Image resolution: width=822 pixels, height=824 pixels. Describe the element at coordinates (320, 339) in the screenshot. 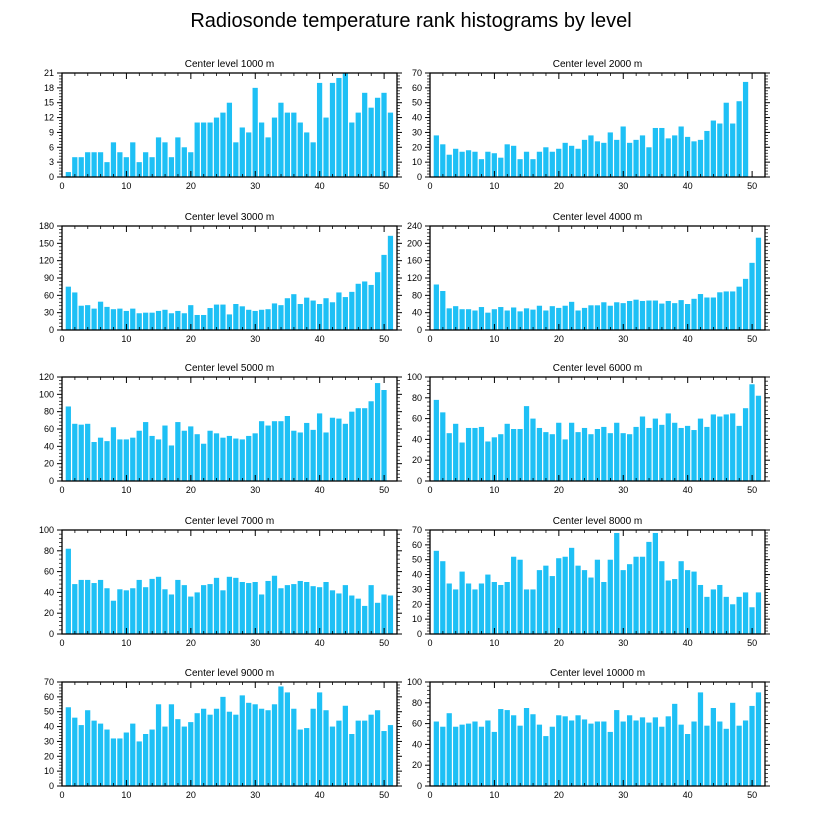

I see `x-tick-label: 40` at that location.